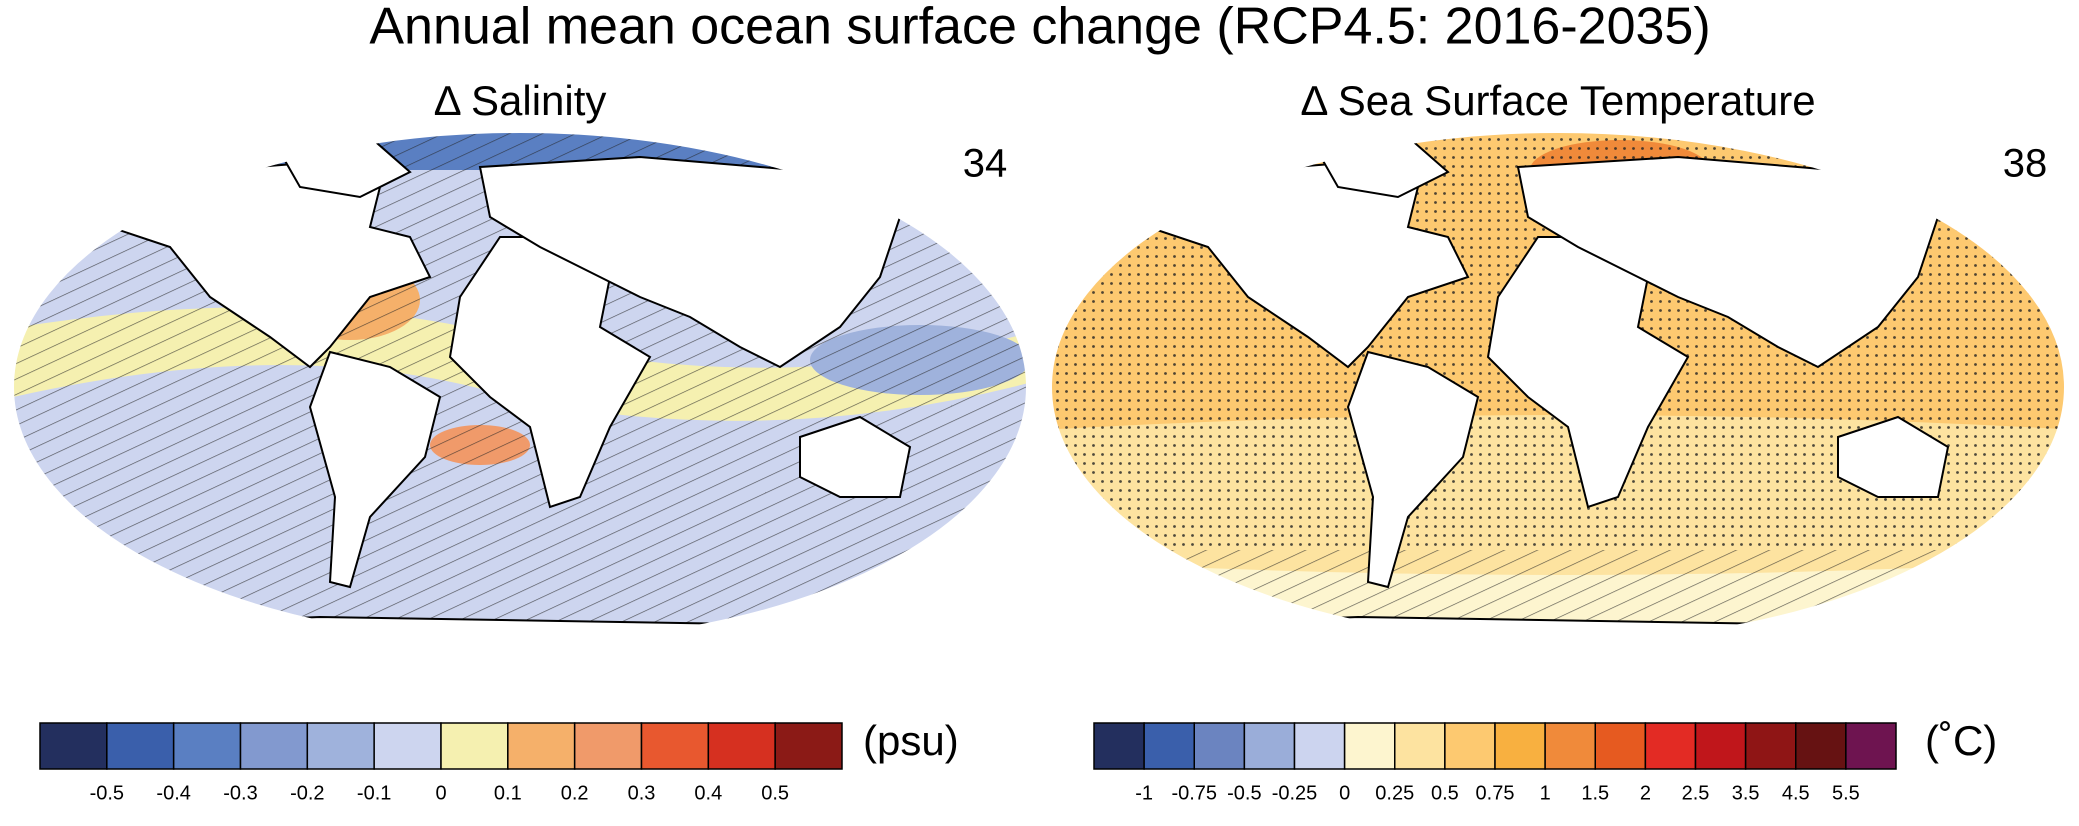  Describe the element at coordinates (1557, 100) in the screenshot. I see `panel-title: Δ Sea Surface Temperature` at that location.